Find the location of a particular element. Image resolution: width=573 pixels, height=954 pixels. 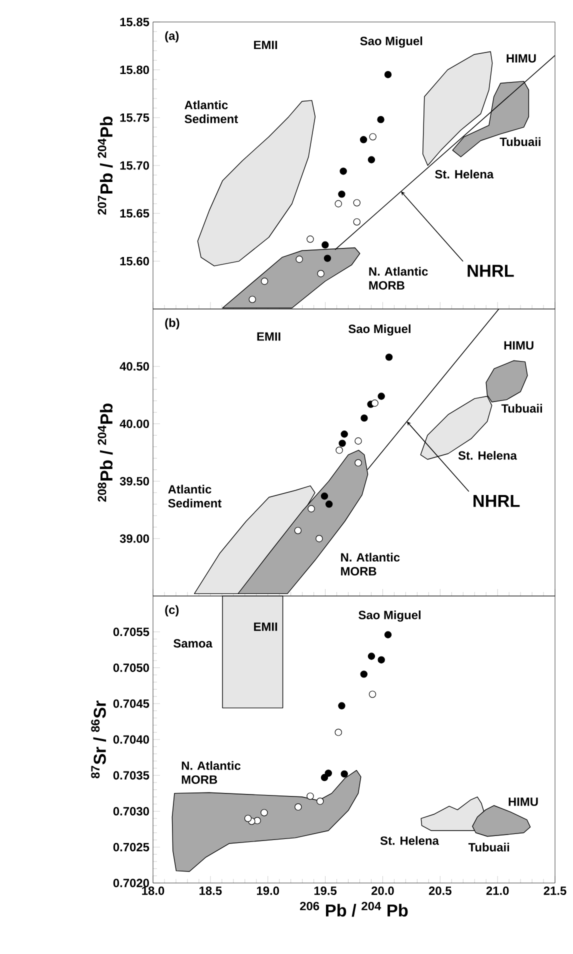

y-tick-label: 15.65 is located at coordinates (135, 213).